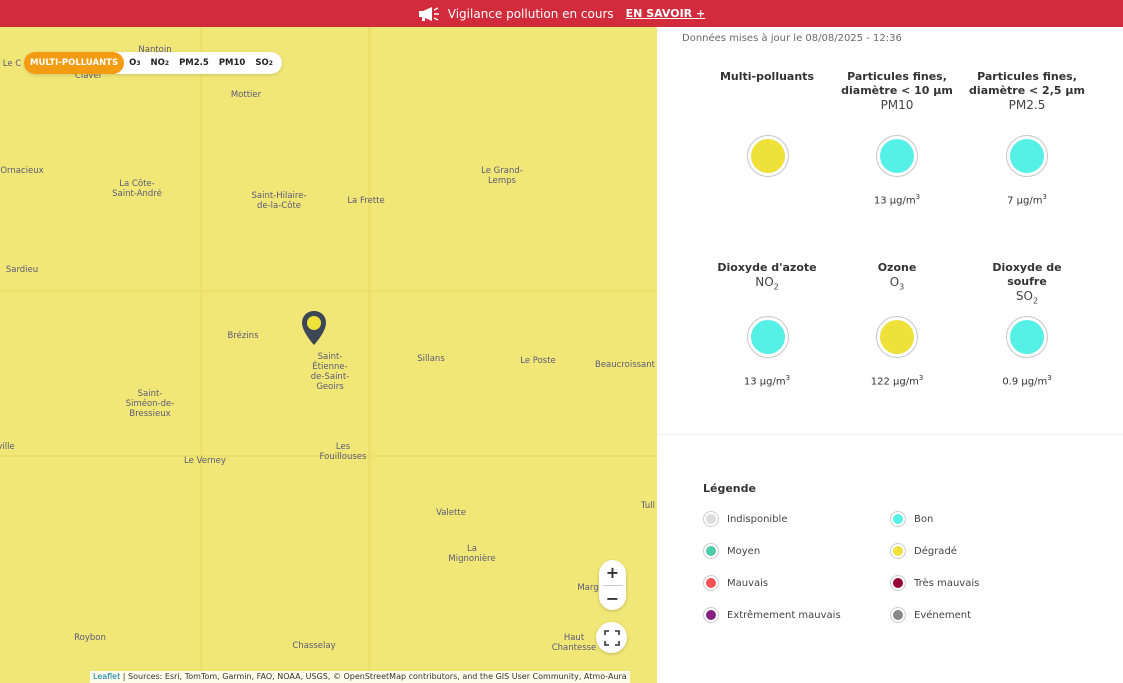 This screenshot has height=683, width=1123. I want to click on legend-label: Evénement, so click(943, 615).